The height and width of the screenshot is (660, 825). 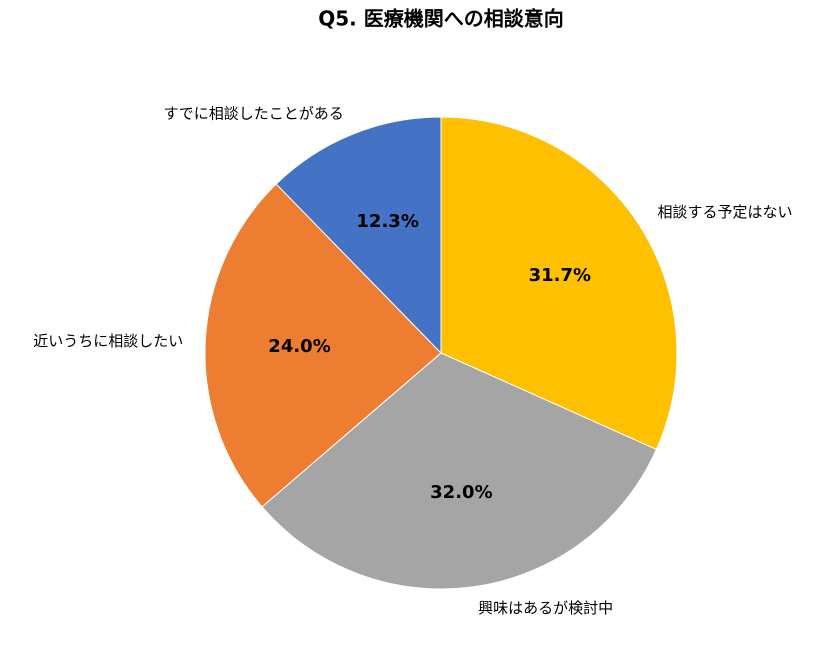 What do you see at coordinates (299, 346) in the screenshot?
I see `value-label: 24.0%` at bounding box center [299, 346].